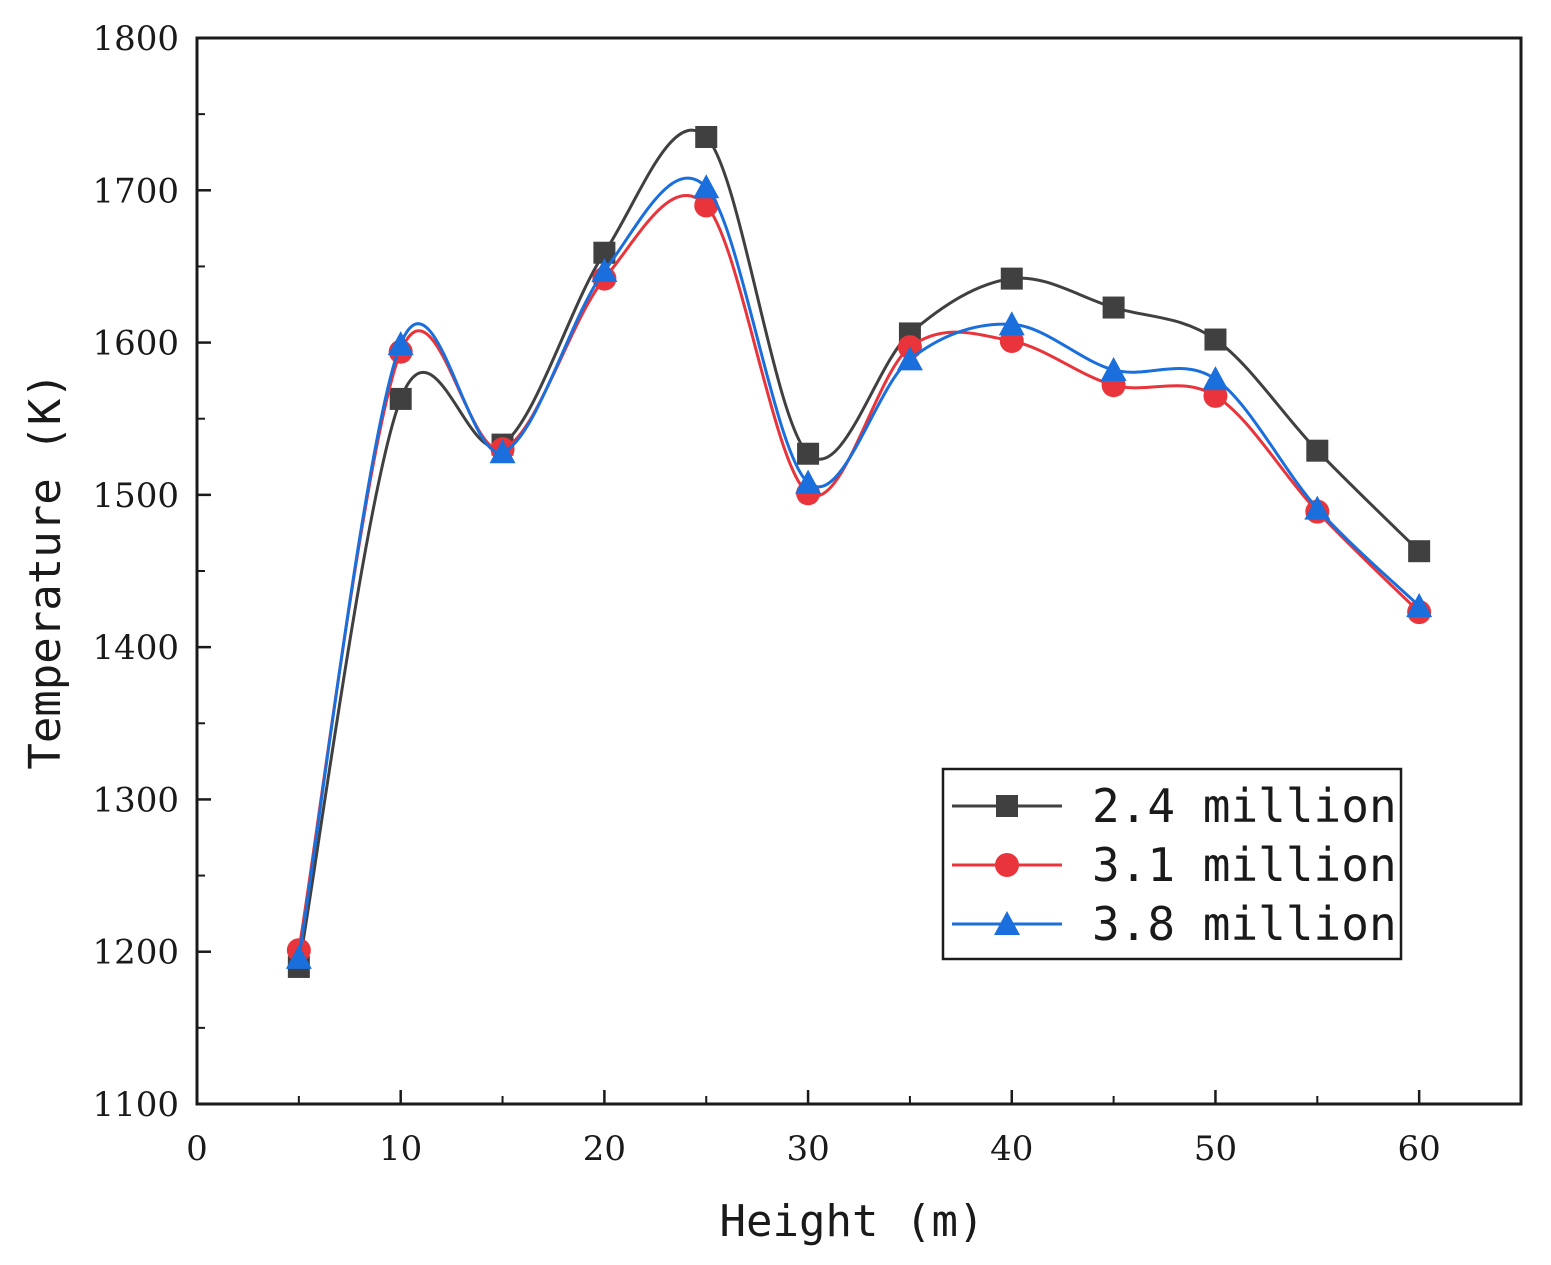 The height and width of the screenshot is (1265, 1551). I want to click on x-tick-label: 60, so click(1419, 1149).